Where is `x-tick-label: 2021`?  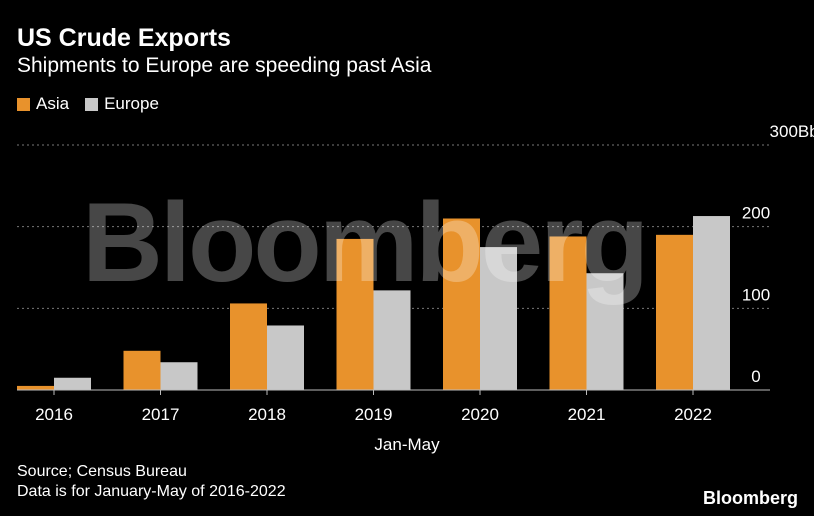 x-tick-label: 2021 is located at coordinates (587, 414).